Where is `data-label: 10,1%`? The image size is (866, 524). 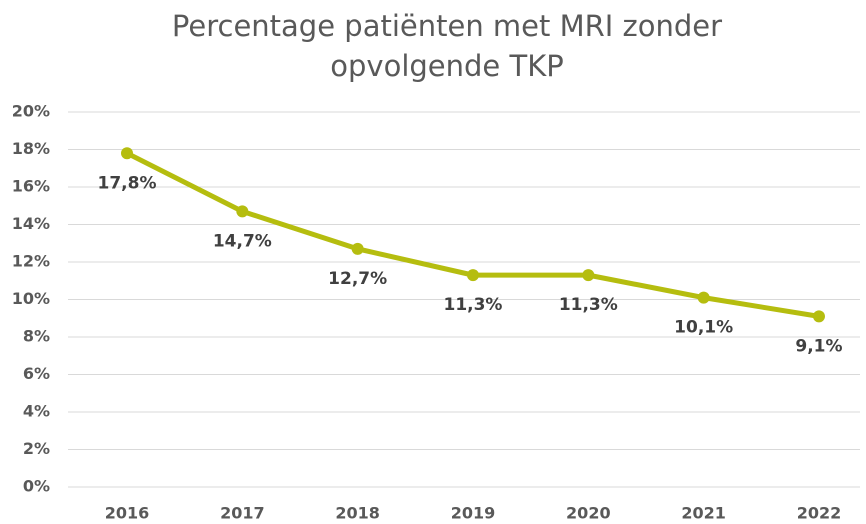
data-label: 10,1% is located at coordinates (703, 328).